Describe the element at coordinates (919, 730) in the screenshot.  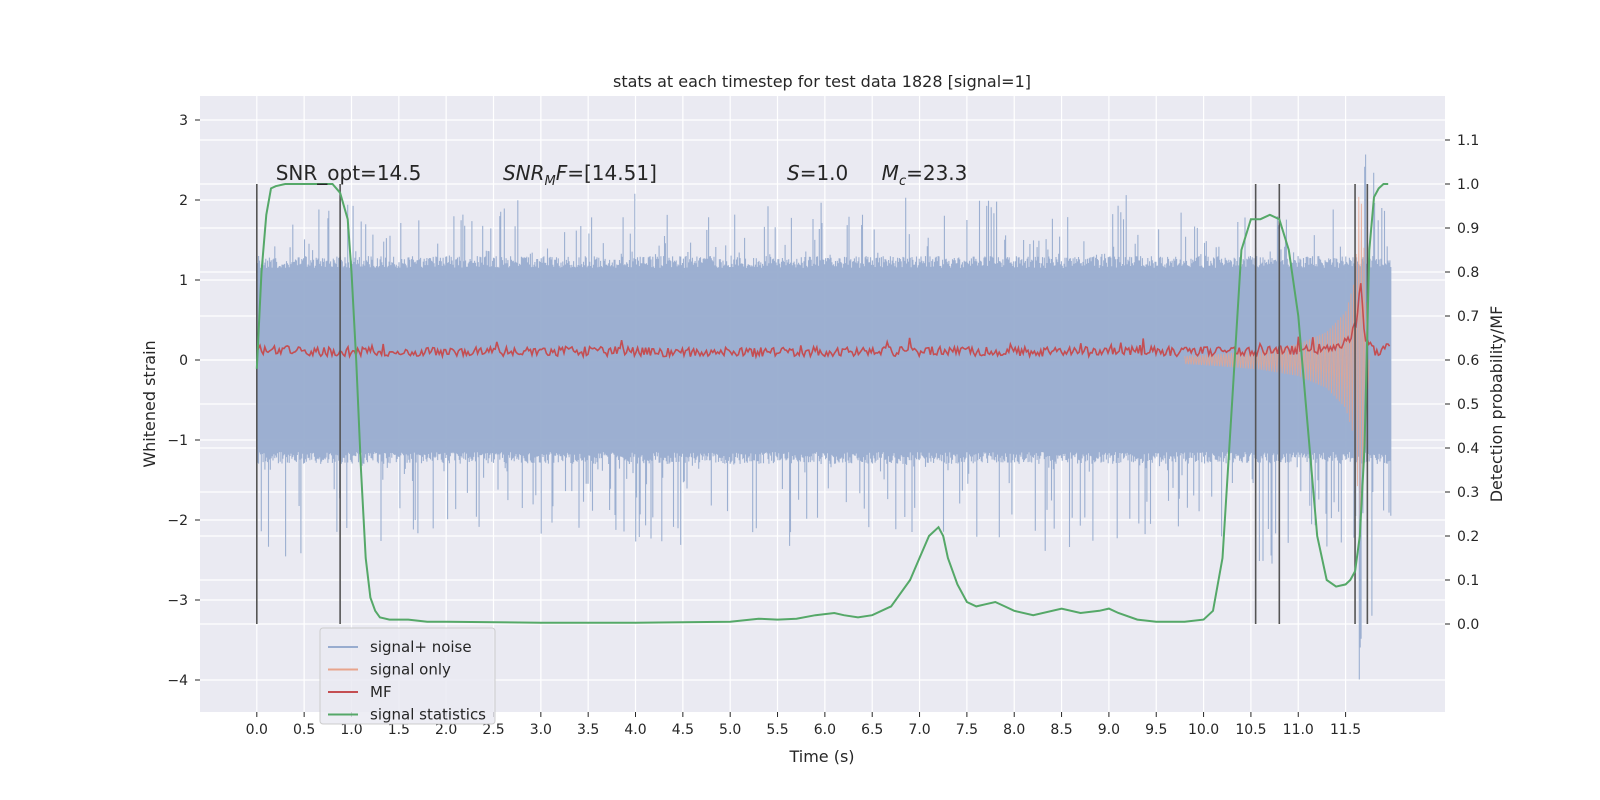
I see `x-tick-label: 7.0` at that location.